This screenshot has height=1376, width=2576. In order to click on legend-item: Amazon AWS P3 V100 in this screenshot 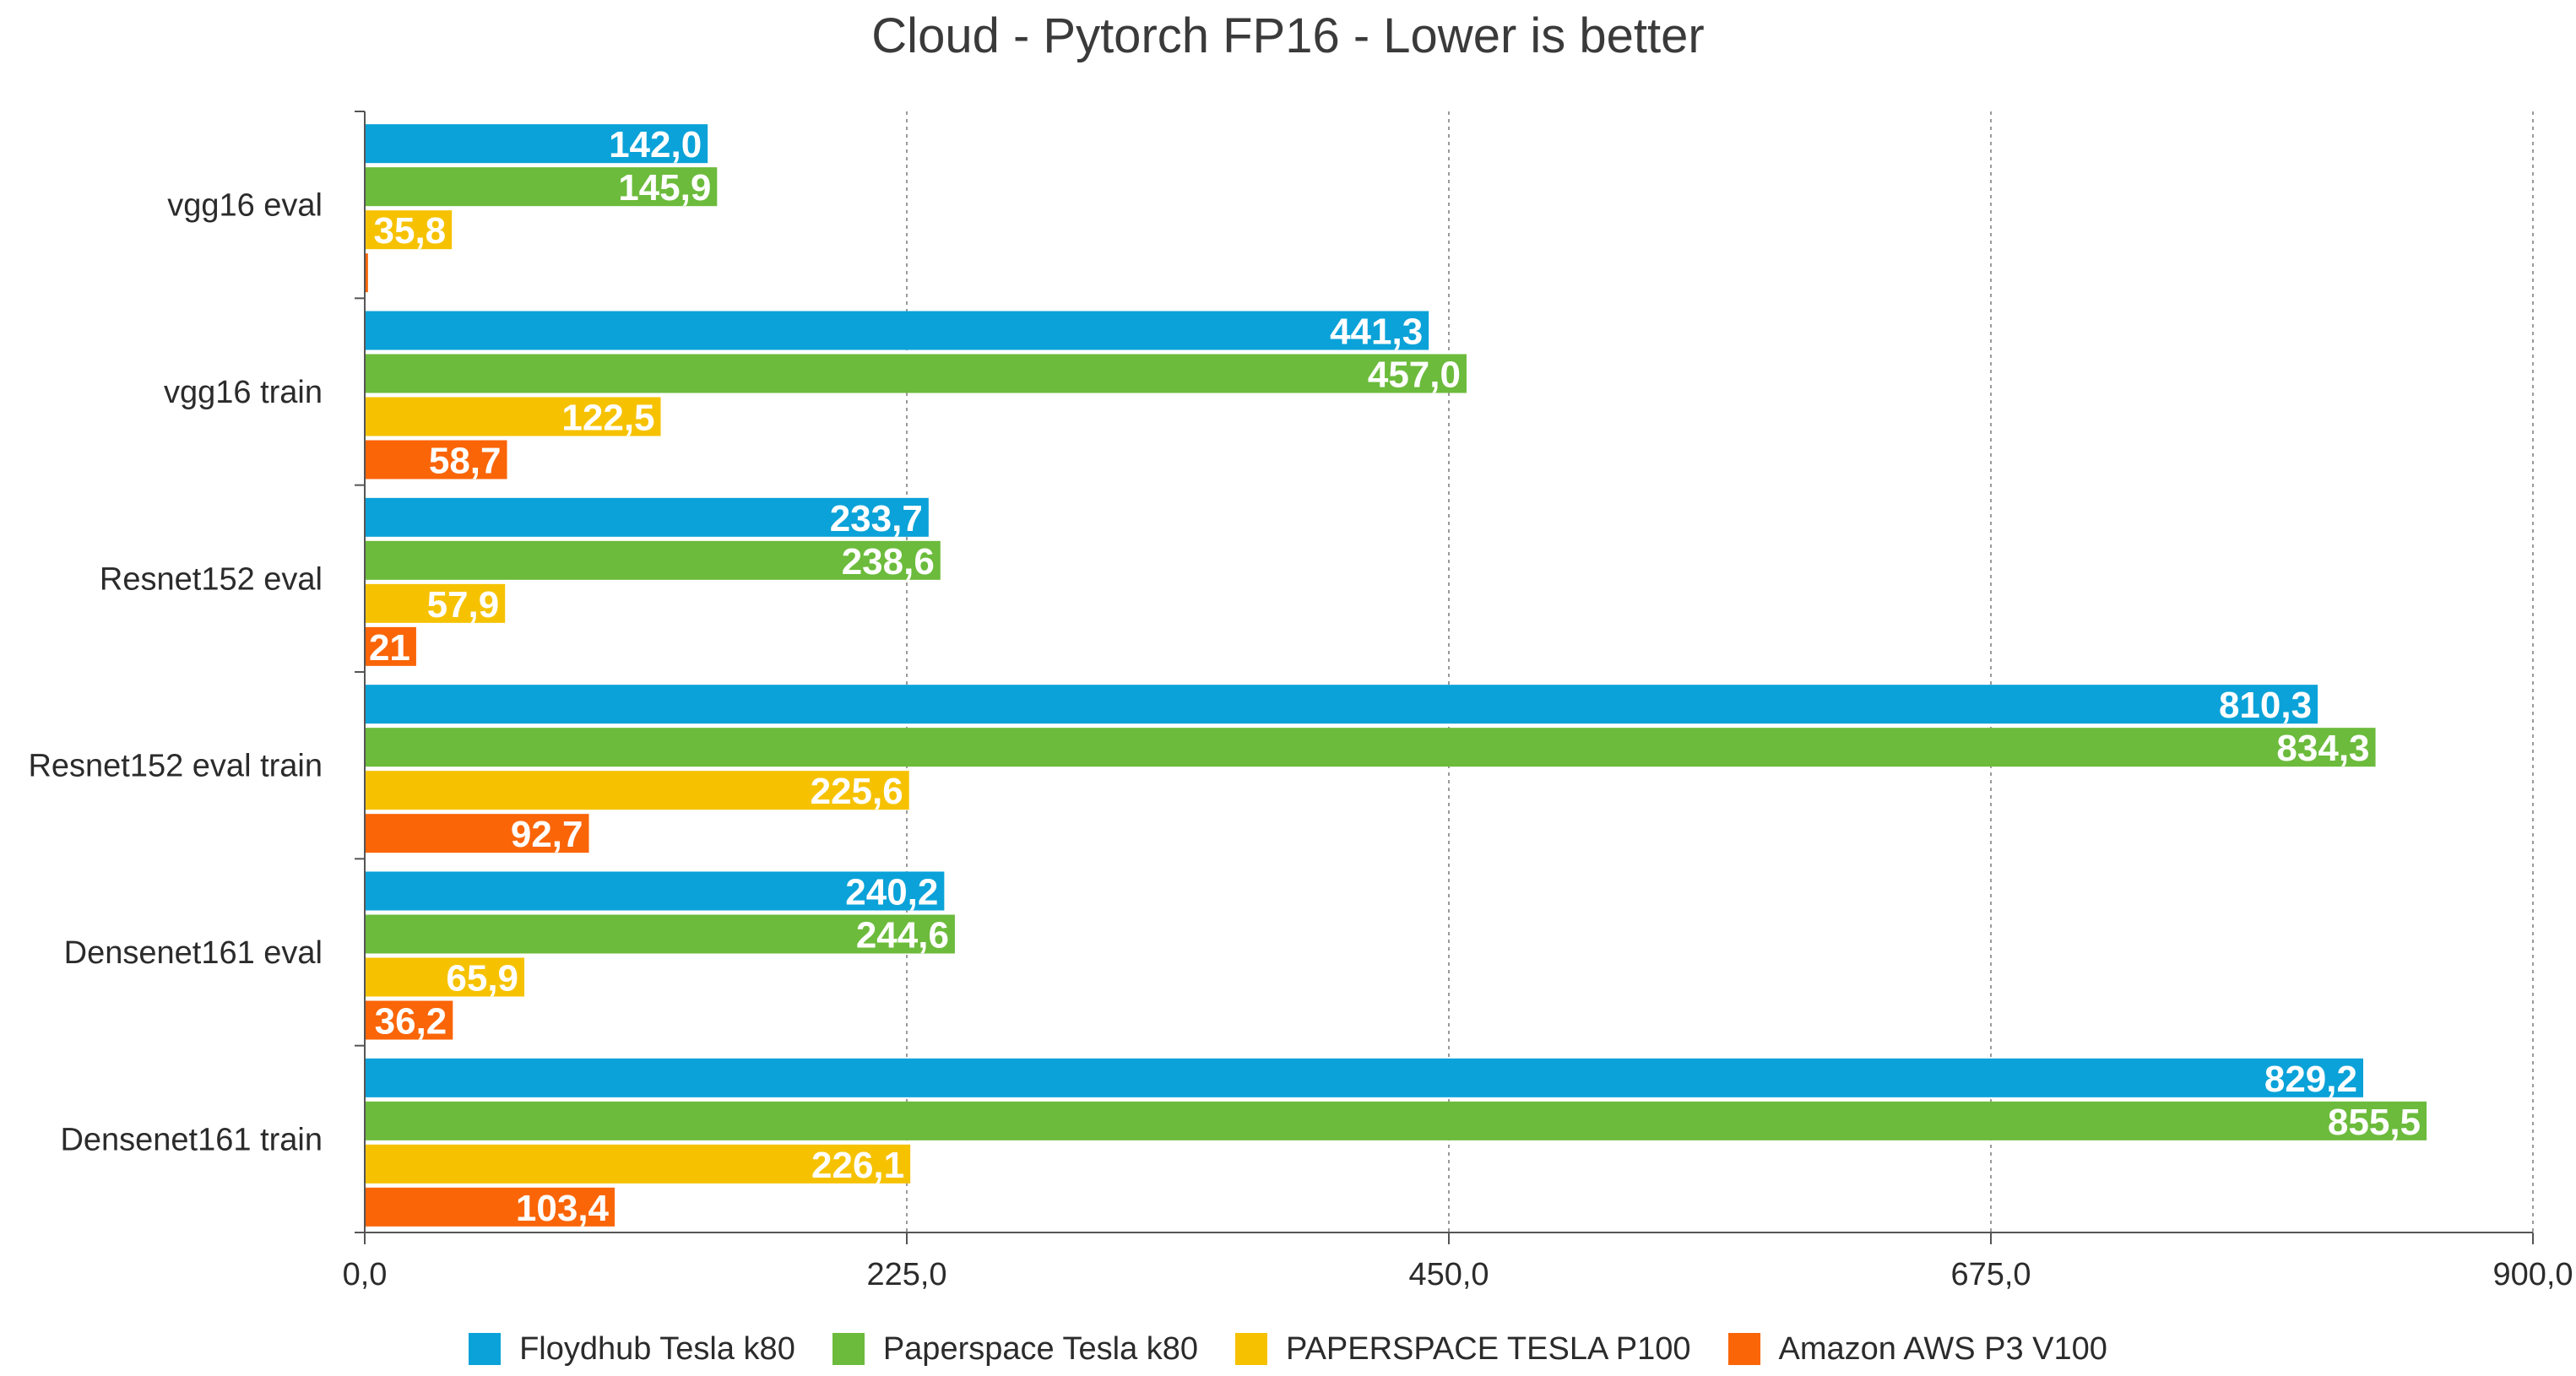, I will do `click(1917, 1349)`.